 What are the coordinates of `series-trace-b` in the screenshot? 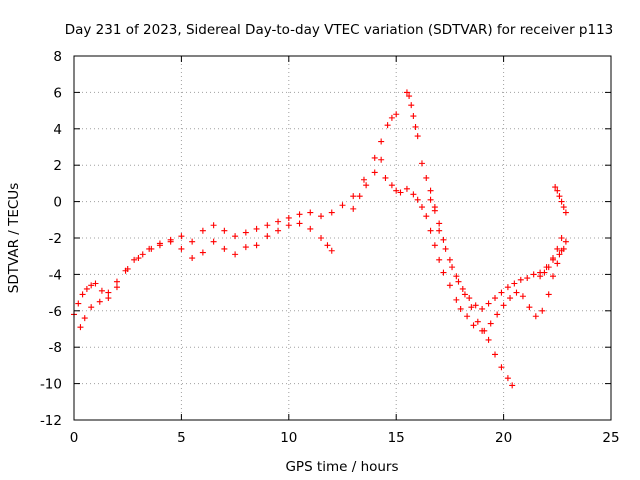 It's located at (206, 275).